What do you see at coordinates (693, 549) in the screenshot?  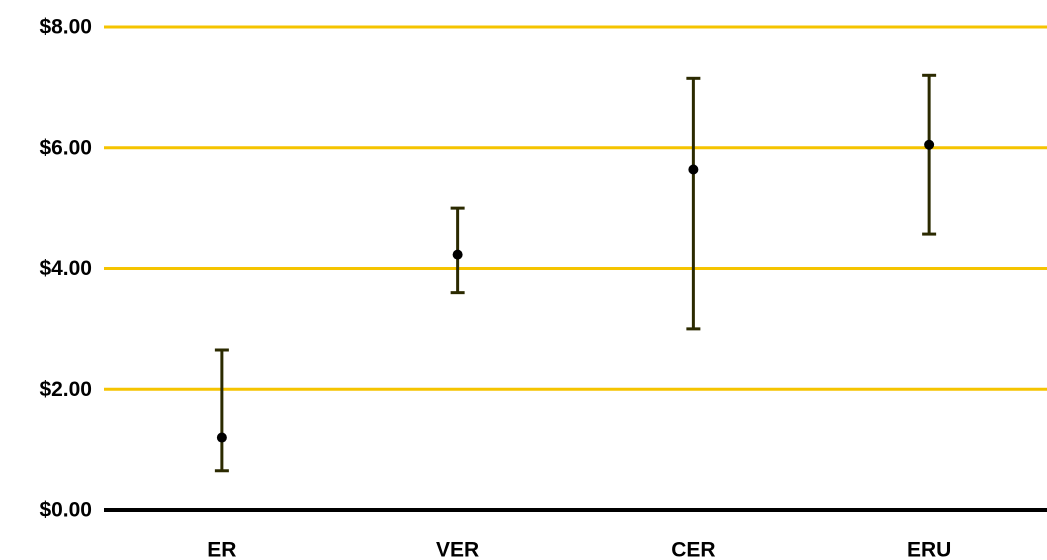 I see `x-tick-label: CER` at bounding box center [693, 549].